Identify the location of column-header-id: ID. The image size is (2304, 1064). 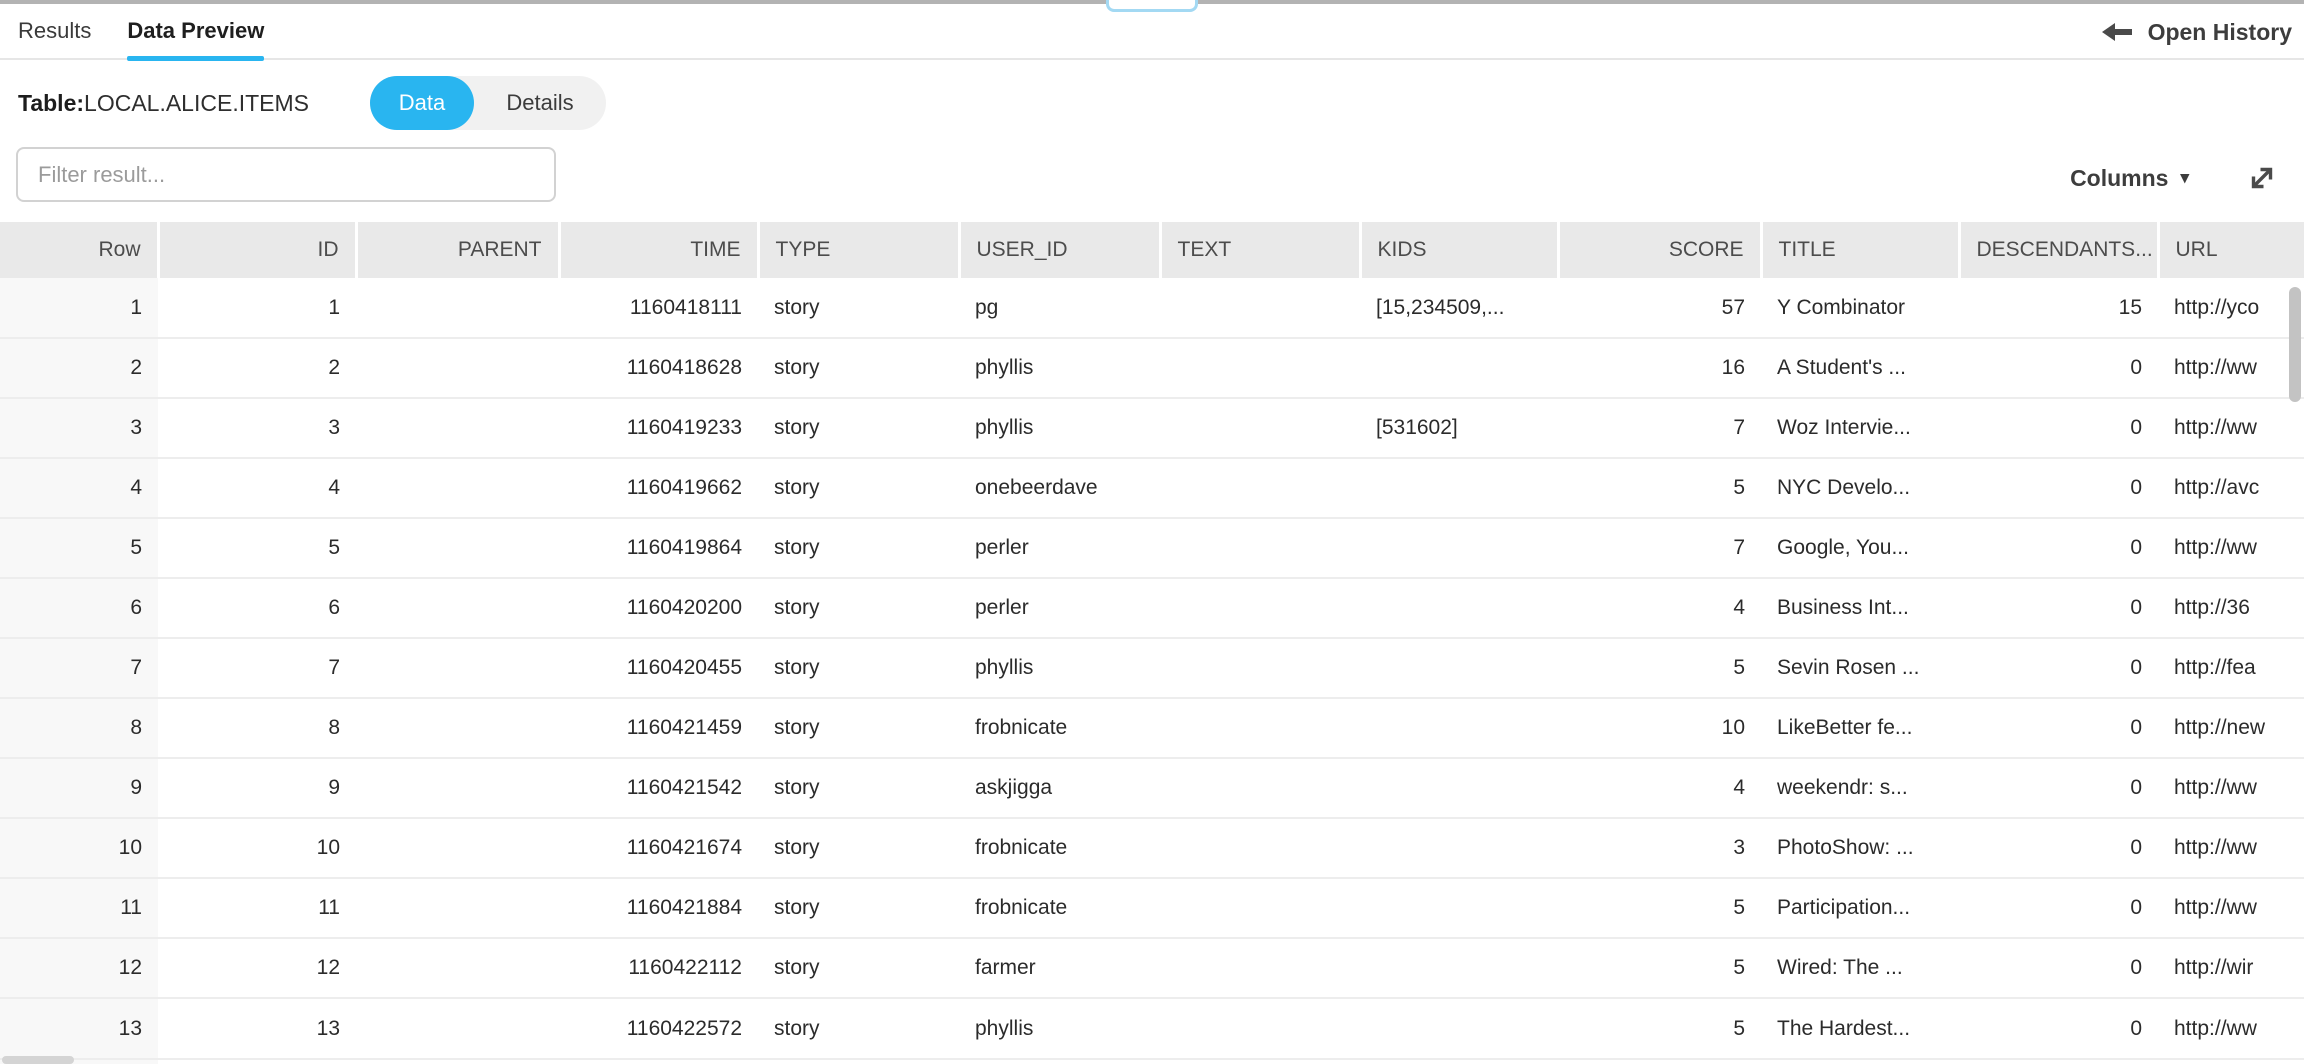
(256, 250).